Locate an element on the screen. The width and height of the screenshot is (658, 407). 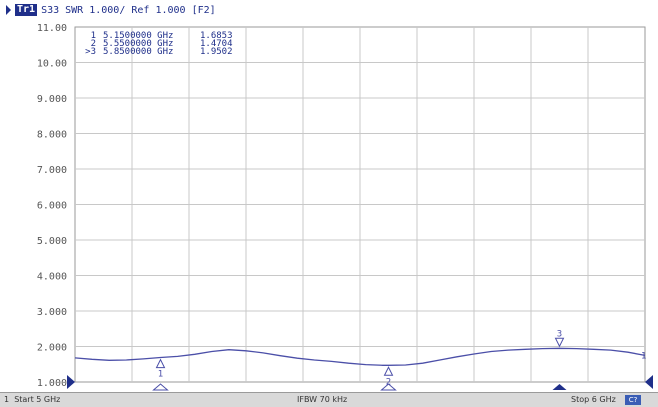
marker-table-id: >3 is located at coordinates (90, 52).